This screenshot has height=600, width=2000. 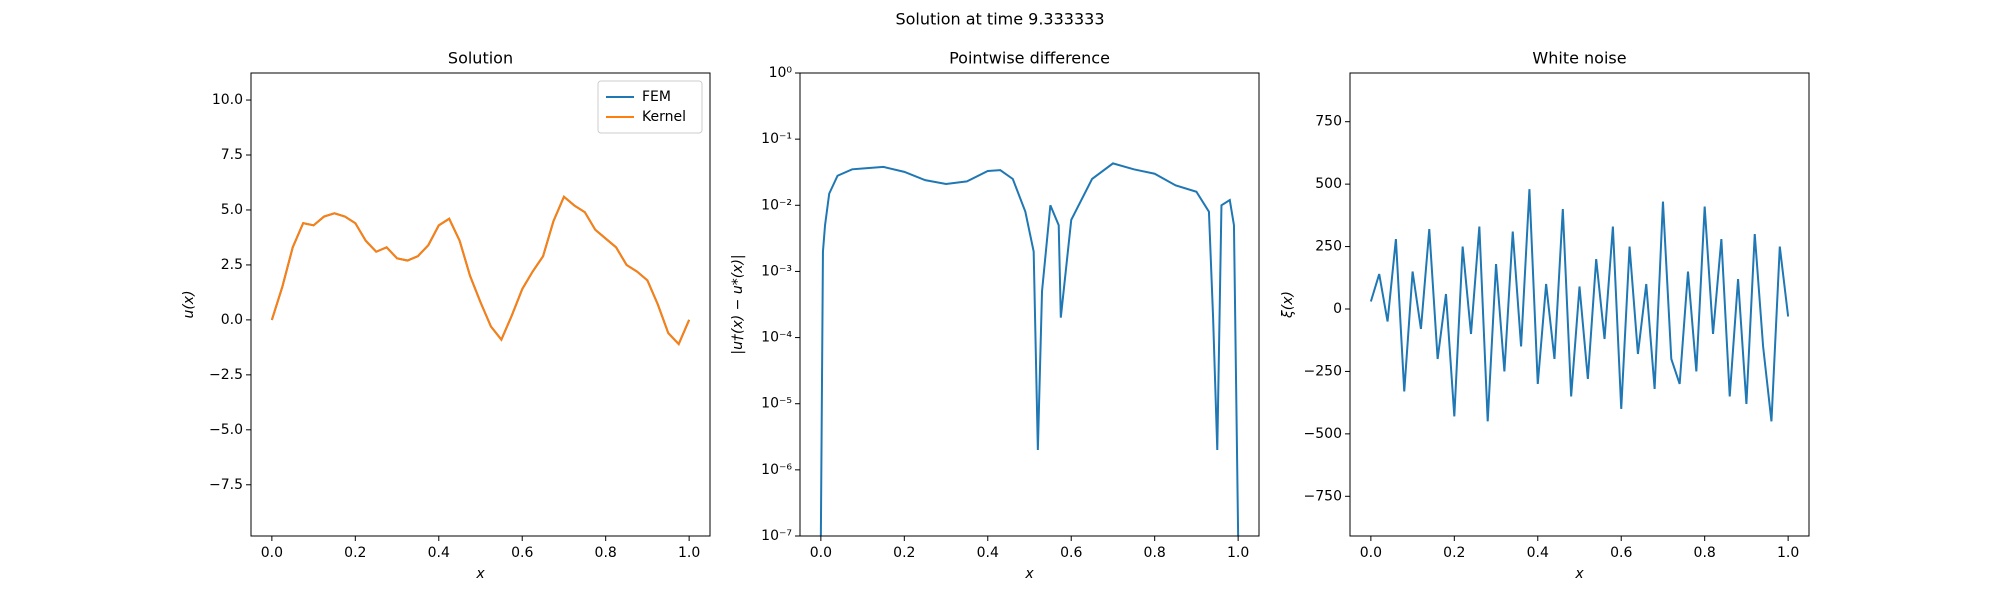 What do you see at coordinates (776, 404) in the screenshot?
I see `y-tick-label: 10⁻⁵` at bounding box center [776, 404].